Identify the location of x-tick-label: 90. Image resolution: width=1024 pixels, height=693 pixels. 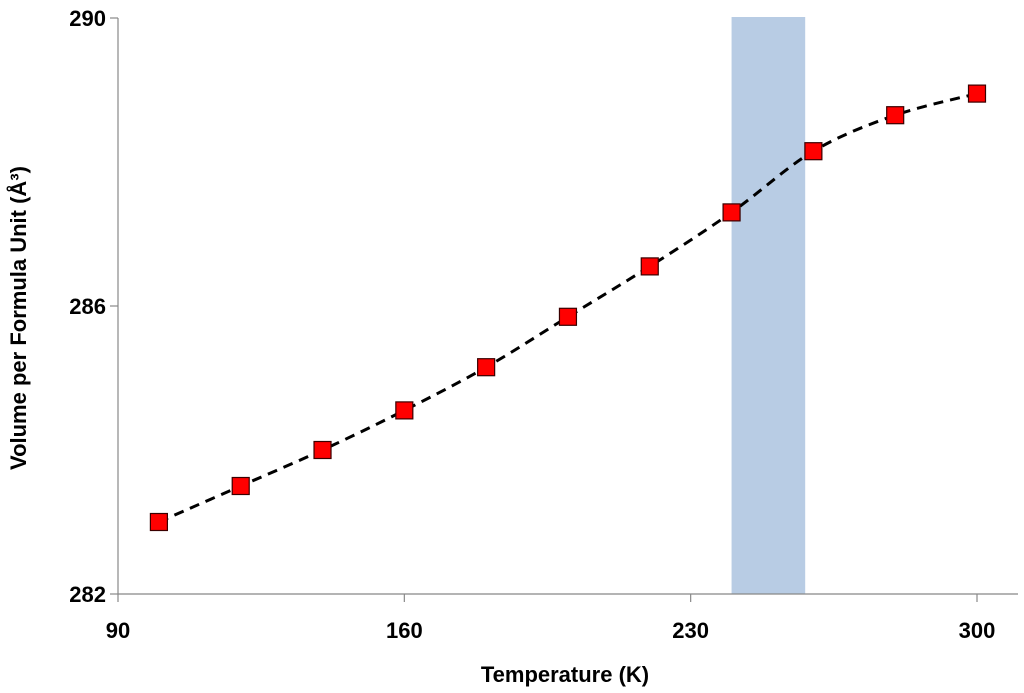
(118, 630).